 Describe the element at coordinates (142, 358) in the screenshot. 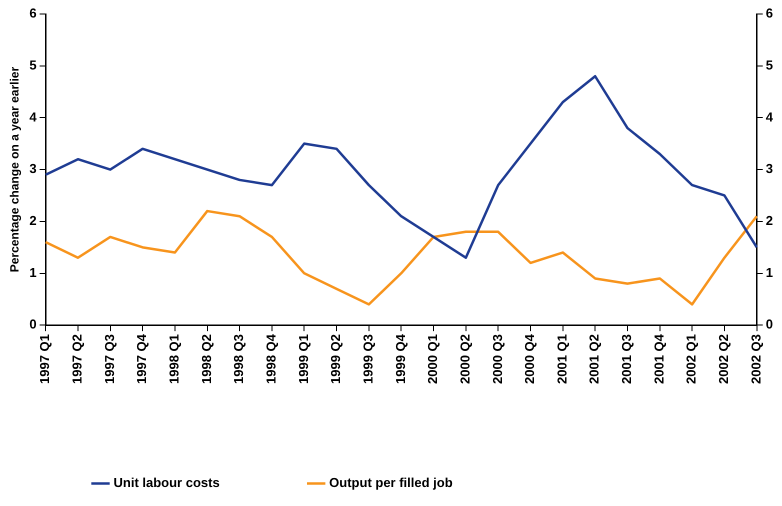

I see `x-tick-label: 1997 Q4` at that location.